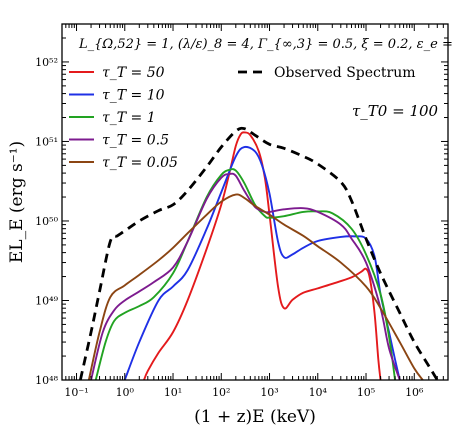 This screenshot has width=454, height=434. I want to click on x-tick-label: 10⁰, so click(125, 392).